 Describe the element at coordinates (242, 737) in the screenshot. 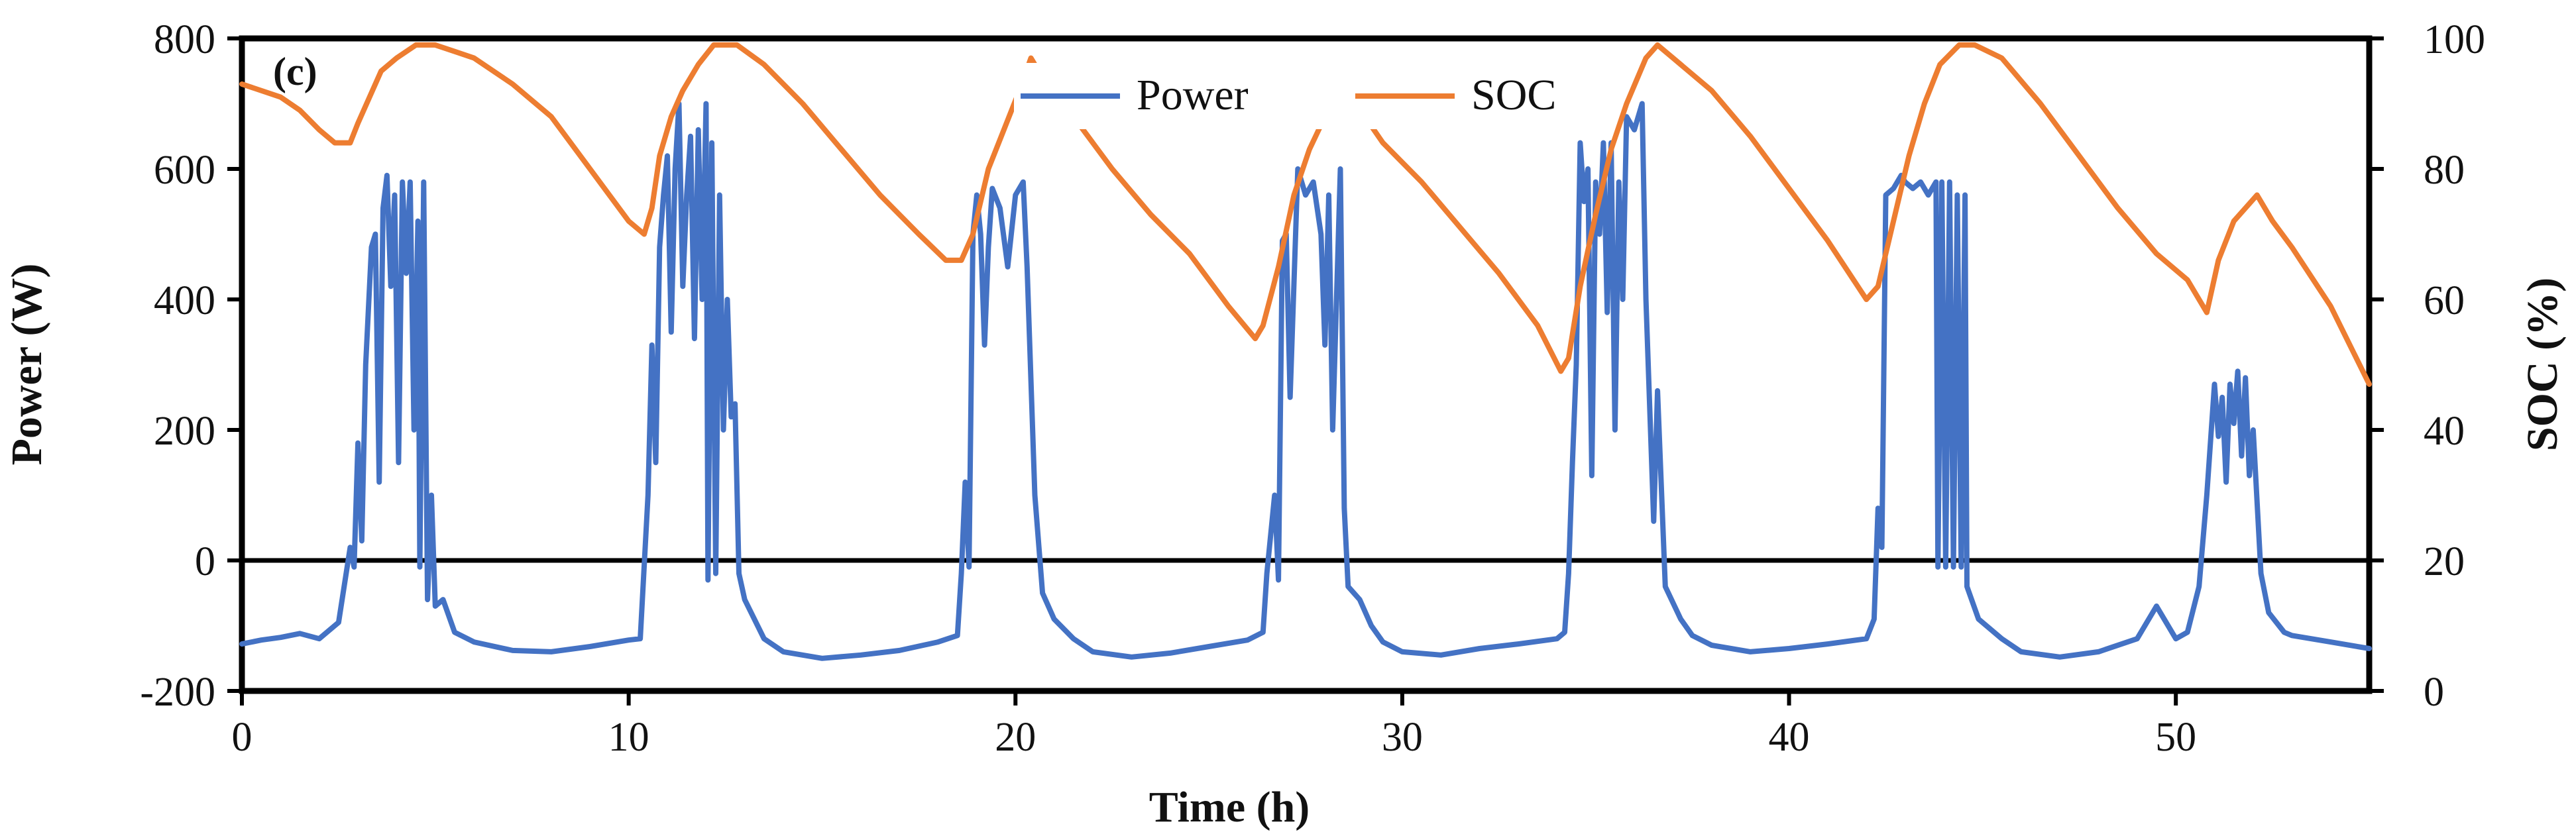

I see `x-tick-label: 0` at that location.